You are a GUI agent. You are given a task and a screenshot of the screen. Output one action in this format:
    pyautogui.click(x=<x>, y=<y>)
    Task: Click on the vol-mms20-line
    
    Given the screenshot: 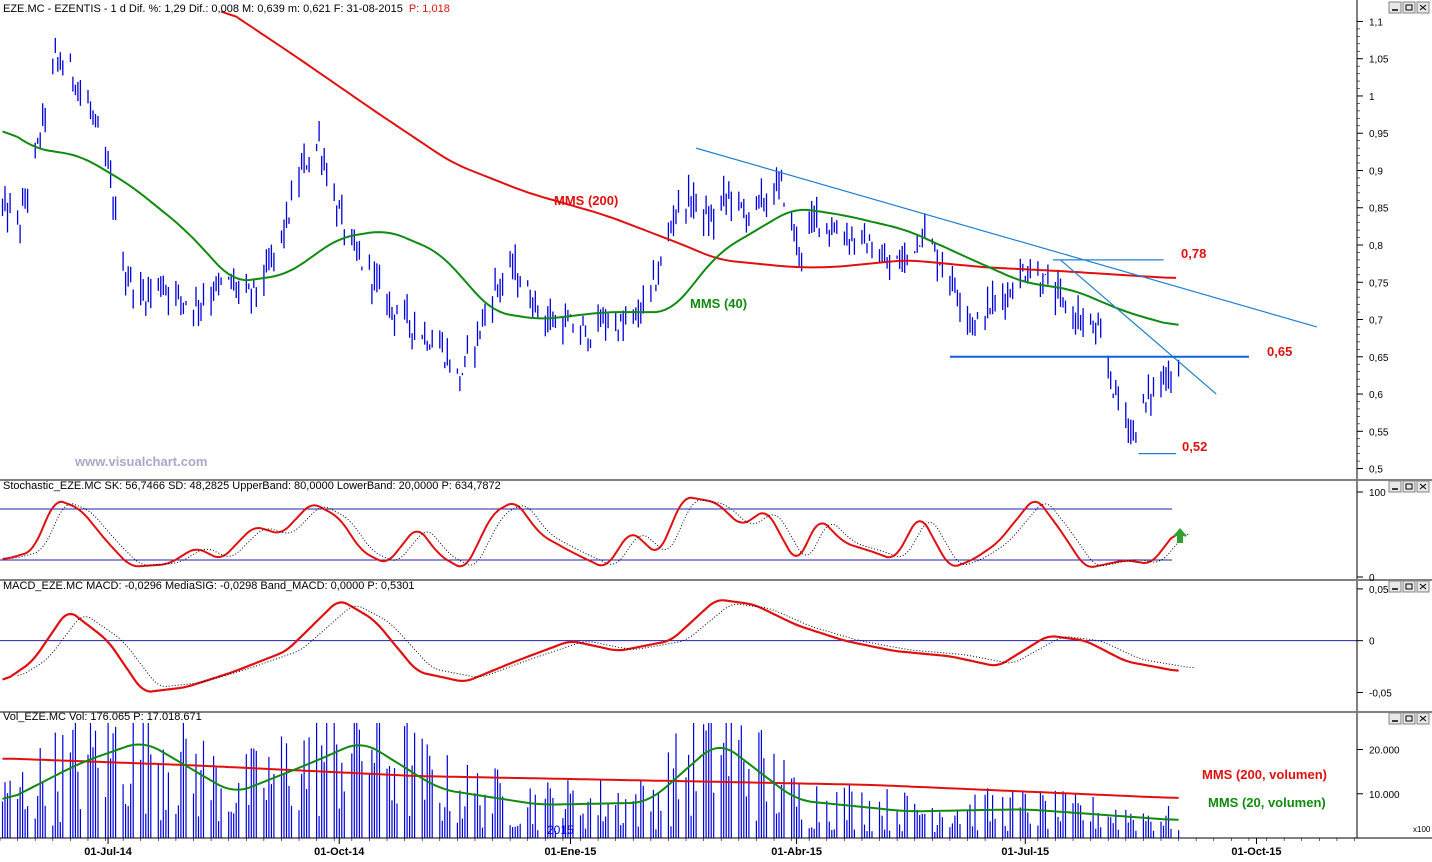 What is the action you would take?
    pyautogui.click(x=590, y=782)
    